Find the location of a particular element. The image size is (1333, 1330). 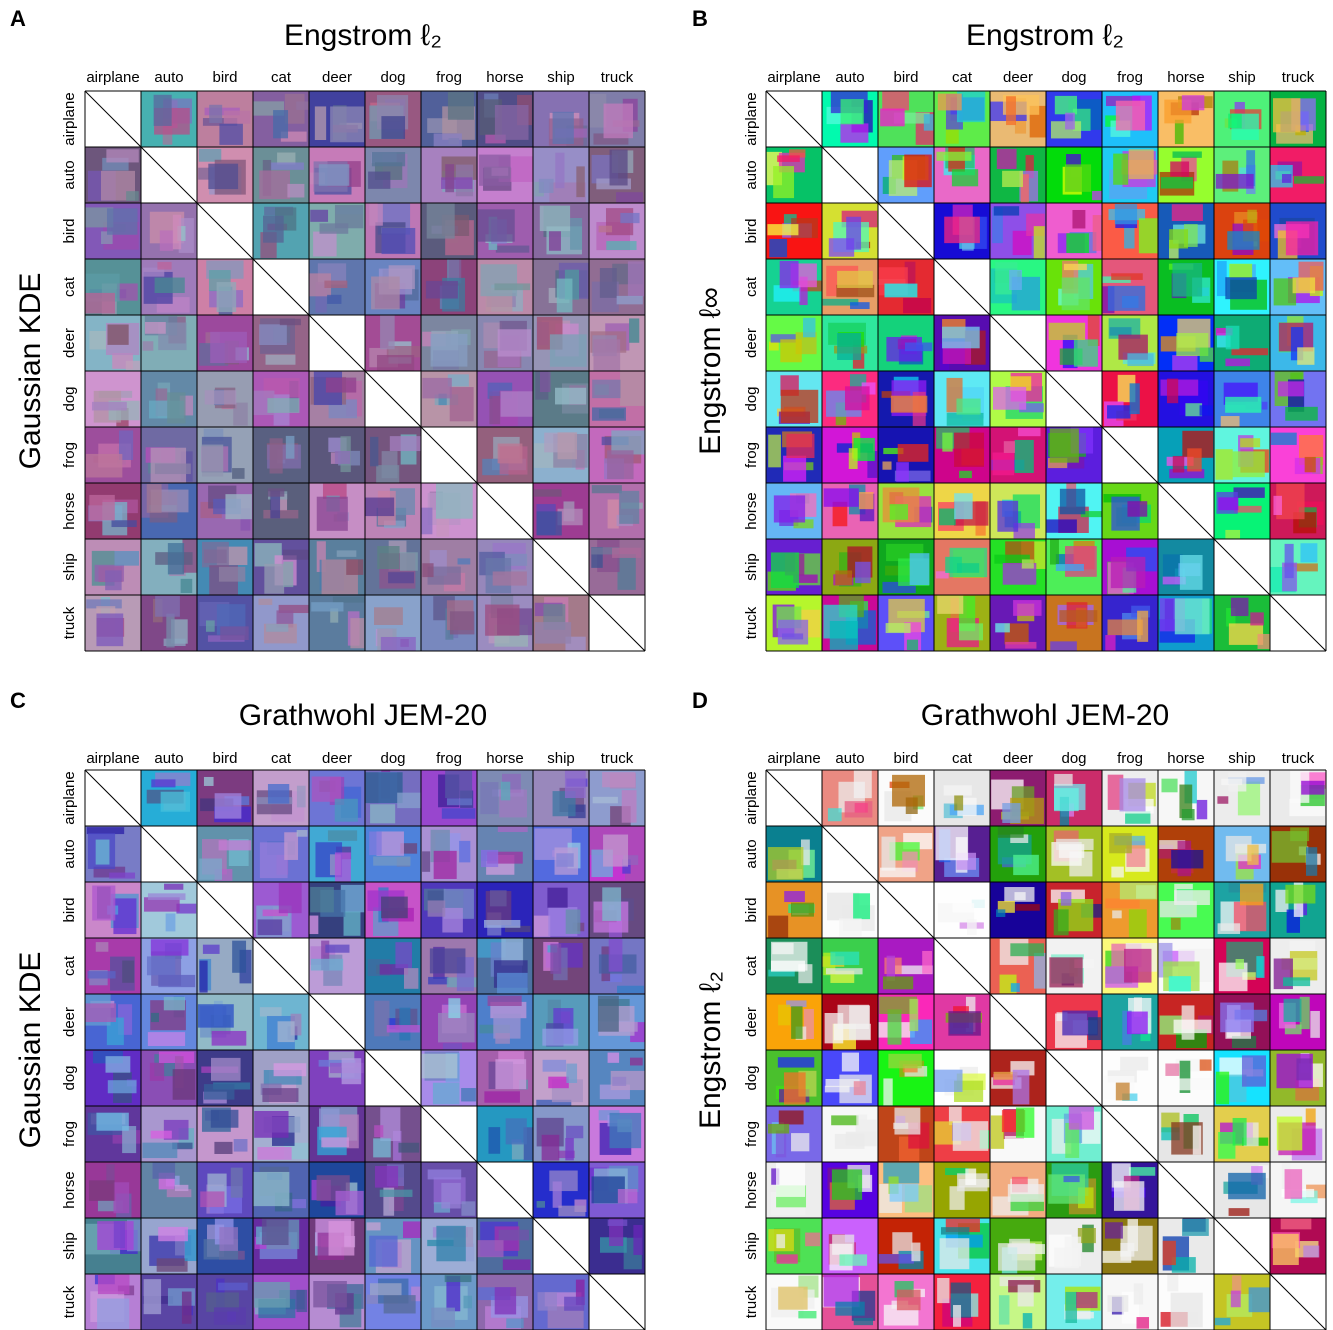

column-label: auto is located at coordinates (849, 77).